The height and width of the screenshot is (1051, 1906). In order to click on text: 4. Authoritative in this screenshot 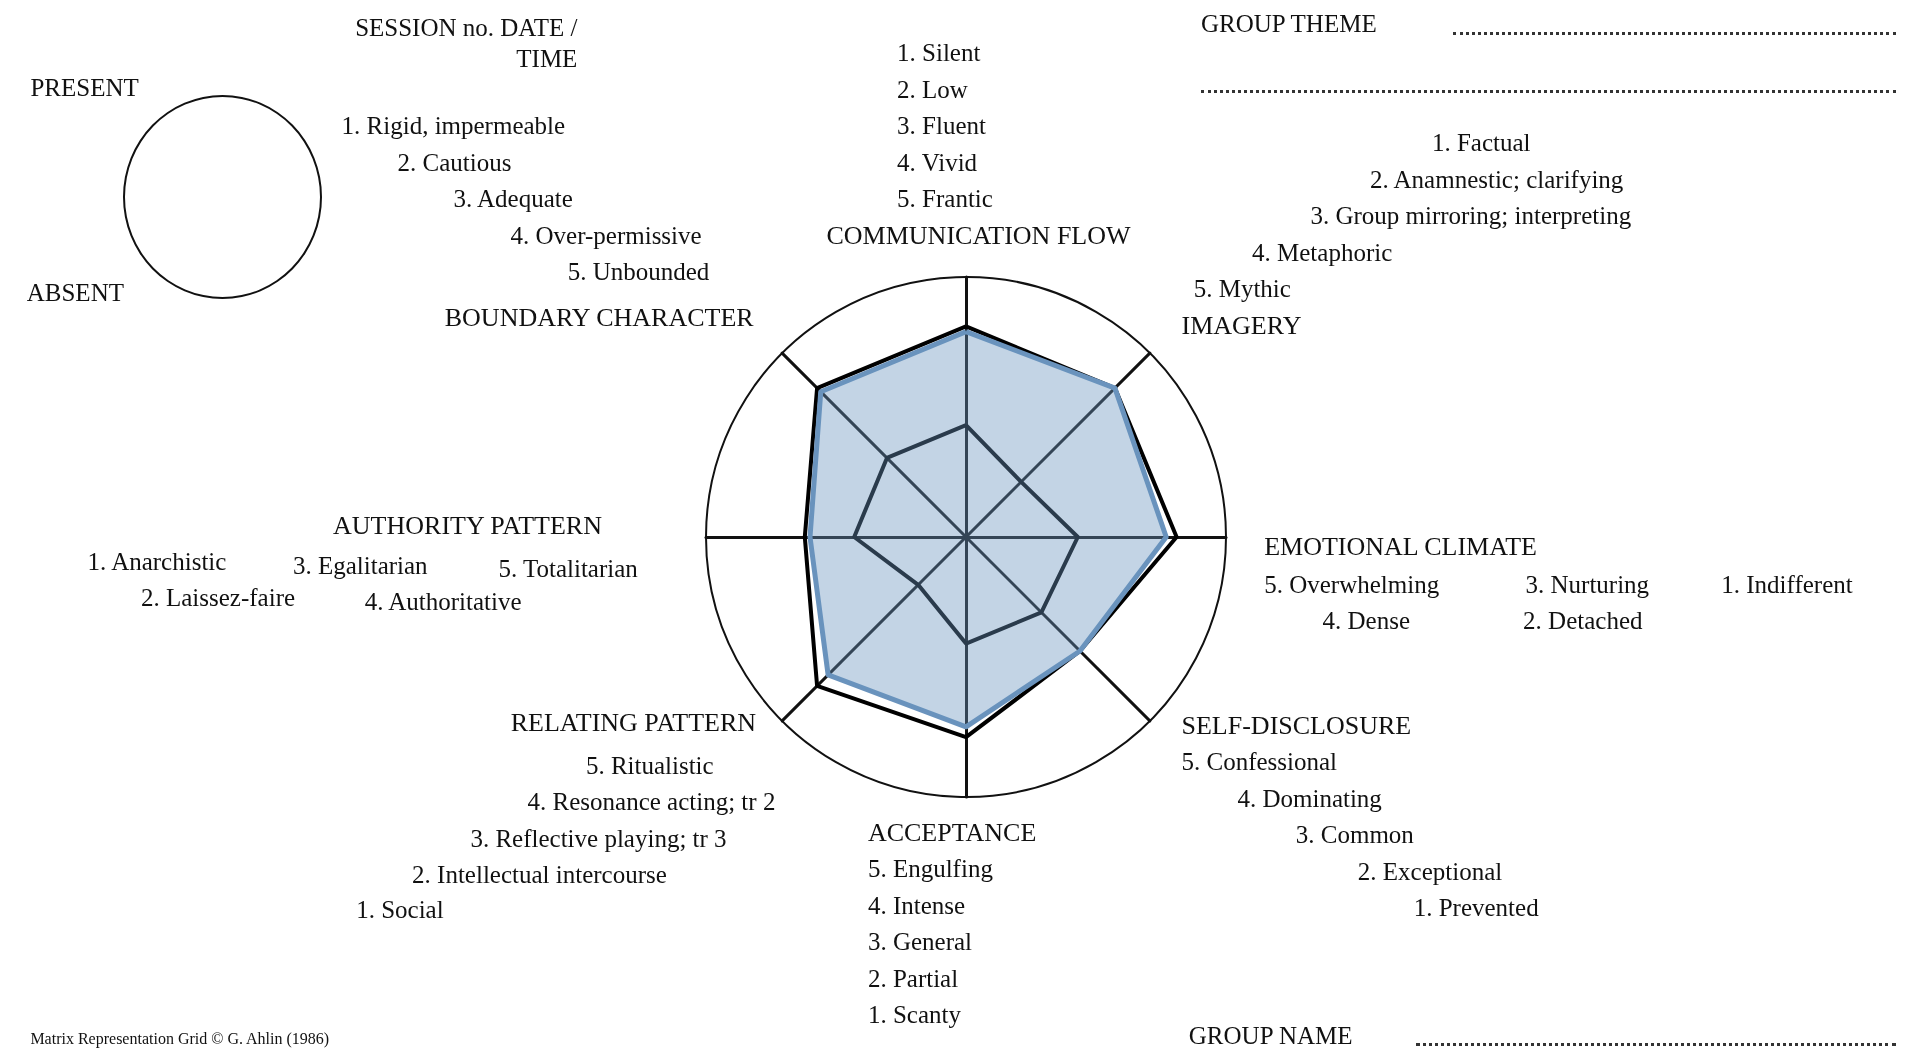, I will do `click(443, 602)`.